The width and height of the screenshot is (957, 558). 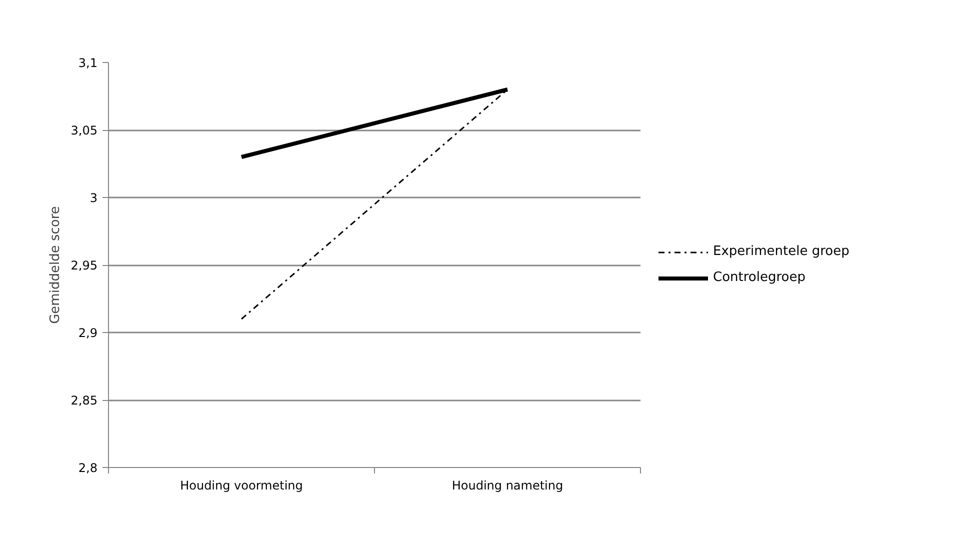 I want to click on y-tick-label: 3,1, so click(x=88, y=63).